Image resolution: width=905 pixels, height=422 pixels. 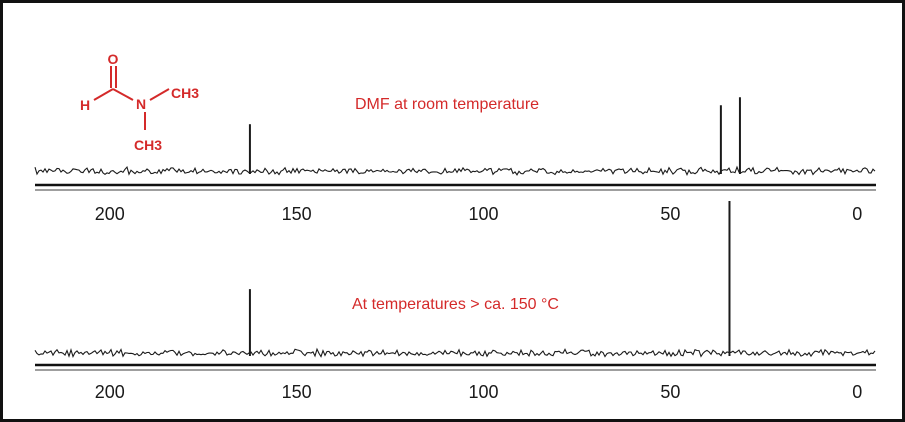 I want to click on dmf-structure-icon: O H N CH3 CH3, so click(x=139, y=102).